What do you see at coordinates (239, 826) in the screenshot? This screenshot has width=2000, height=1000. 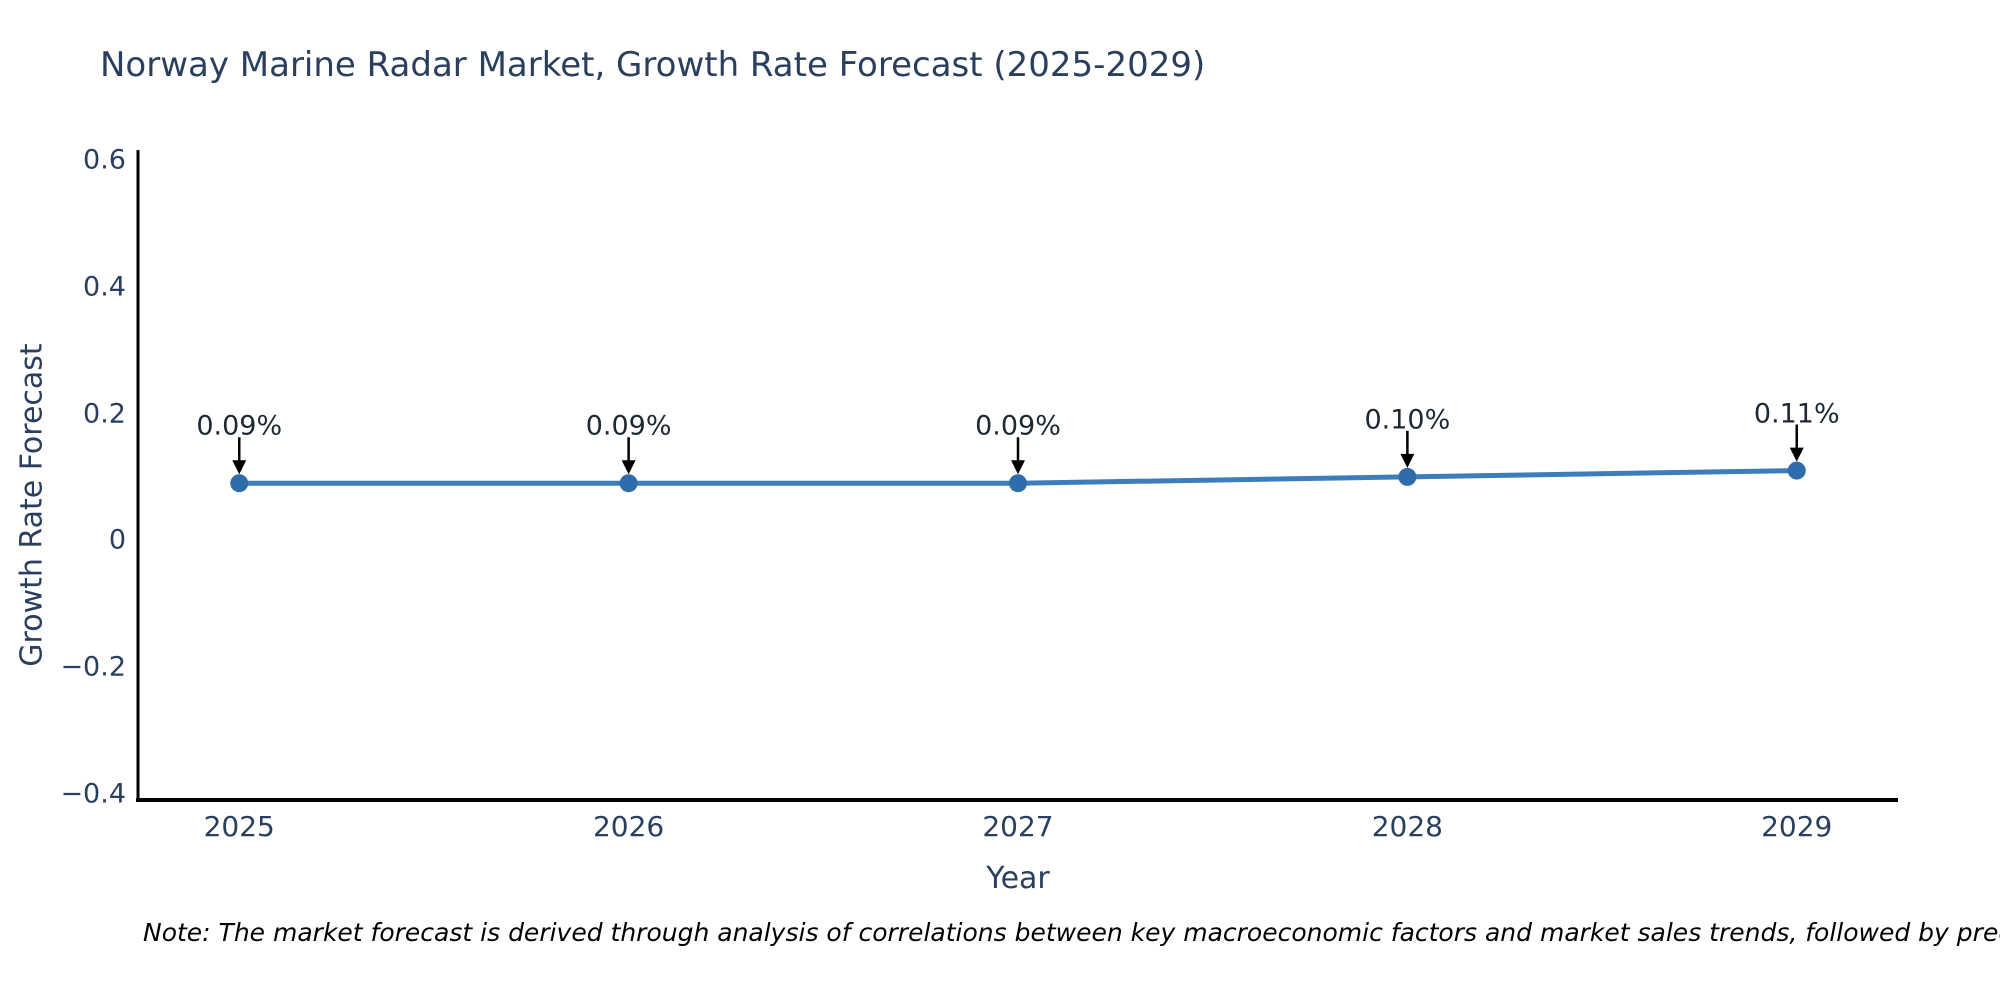 I see `x-tick-label: 2025` at bounding box center [239, 826].